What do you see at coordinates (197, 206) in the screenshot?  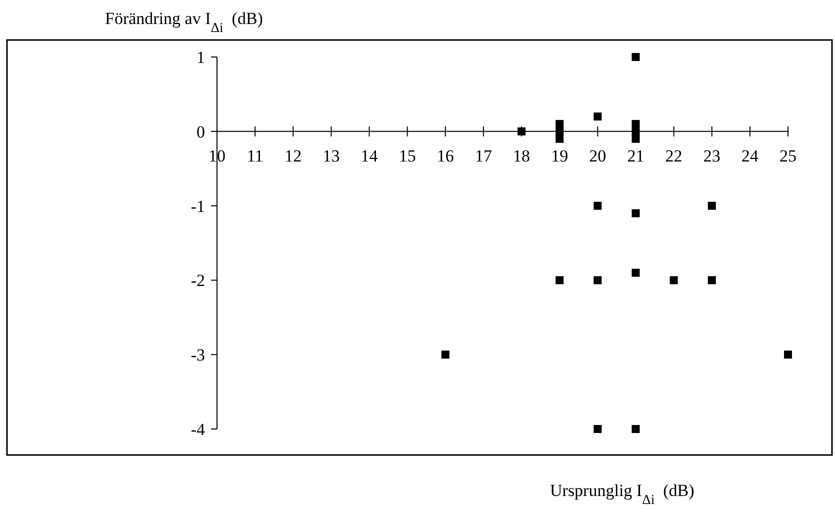 I see `y-tick-label: -1` at bounding box center [197, 206].